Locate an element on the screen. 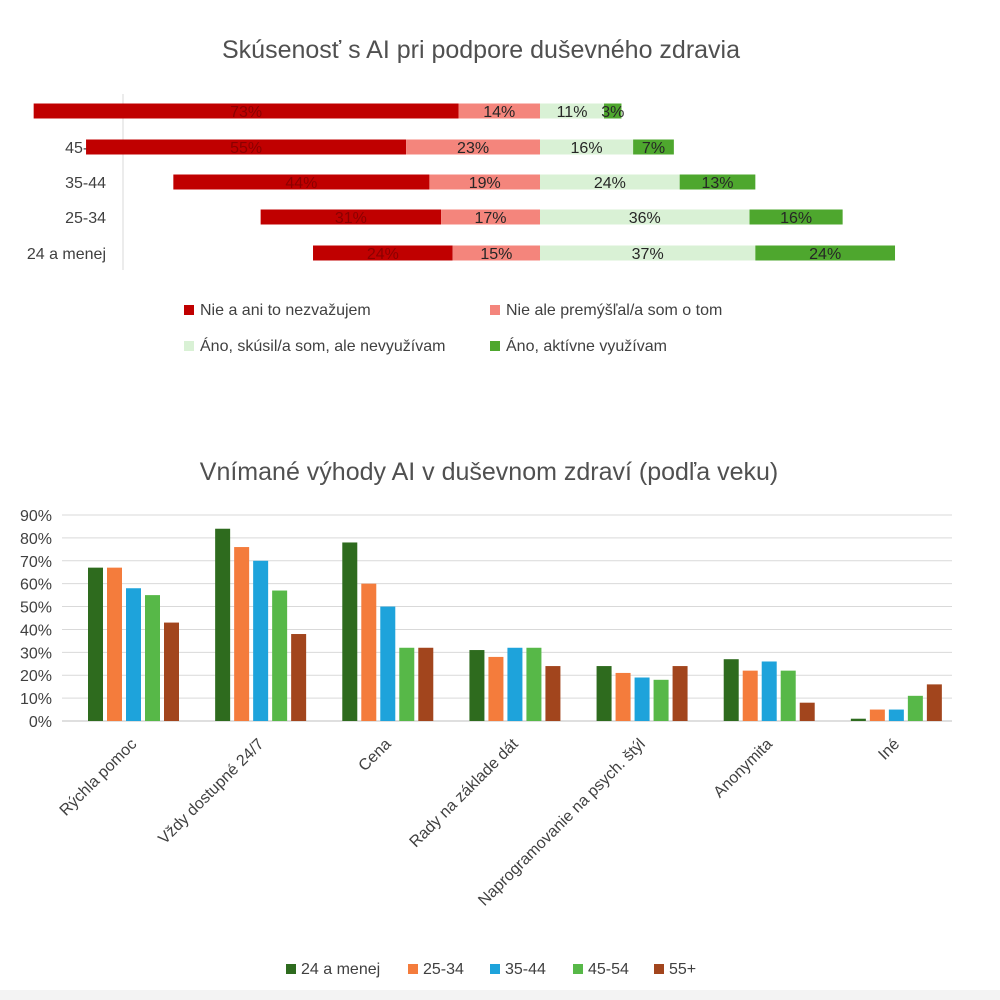 The image size is (1000, 1000). data-label: 23% is located at coordinates (473, 148).